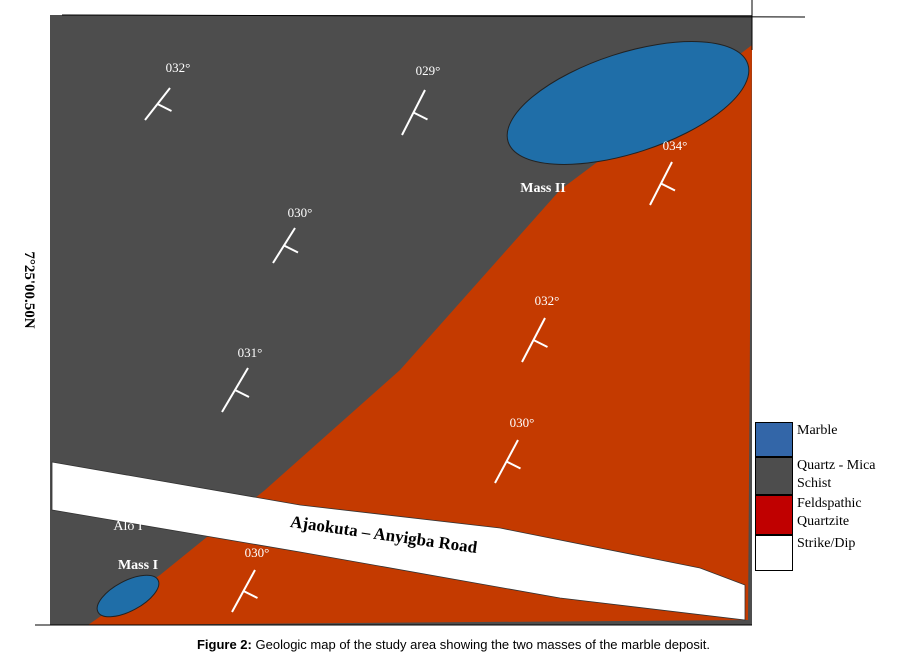  What do you see at coordinates (224, 644) in the screenshot?
I see `caption-label: Figure 2:` at bounding box center [224, 644].